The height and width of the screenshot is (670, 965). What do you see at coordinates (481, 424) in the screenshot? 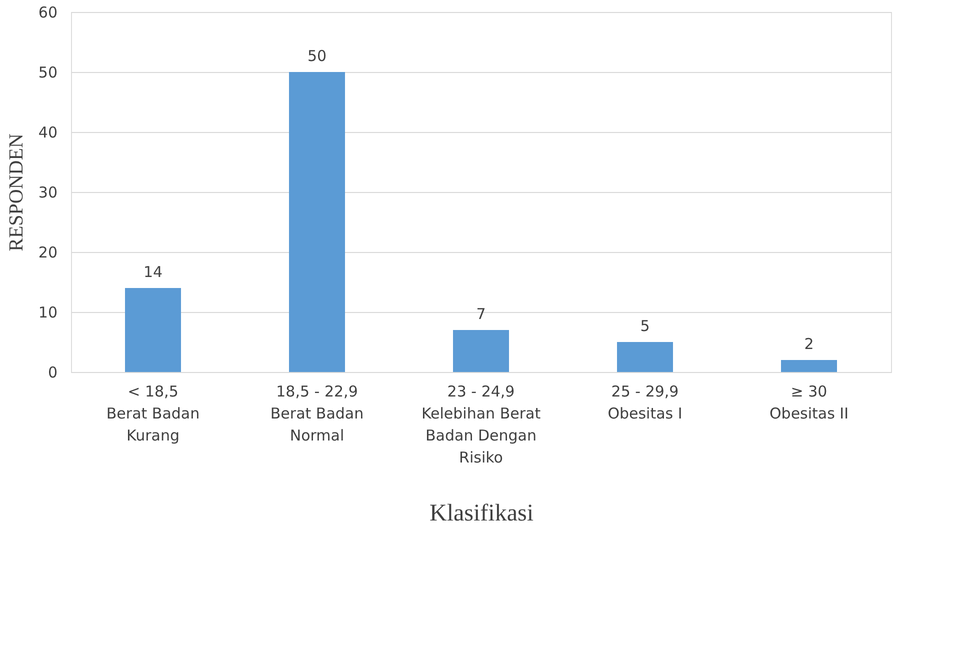
I see `x-tick-label: 23 - 24,9 Kelebihan Berat Badan Dengan Risiko` at bounding box center [481, 424].